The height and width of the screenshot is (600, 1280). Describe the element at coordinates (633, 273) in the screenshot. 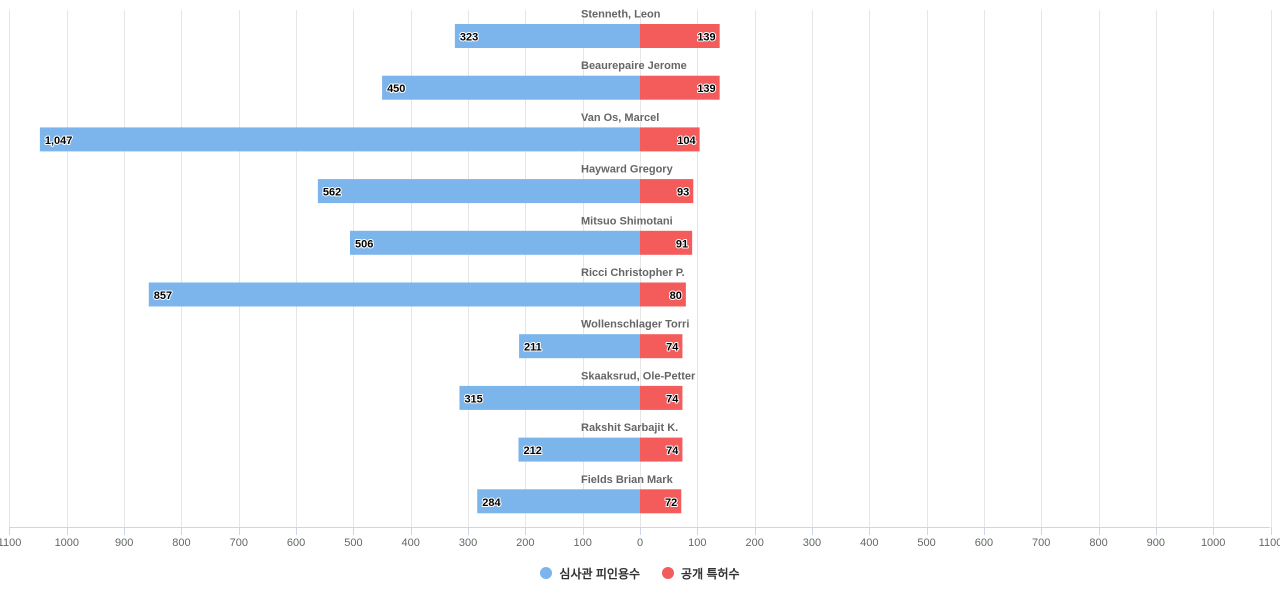

I see `category-label: Ricci Christopher P.` at that location.